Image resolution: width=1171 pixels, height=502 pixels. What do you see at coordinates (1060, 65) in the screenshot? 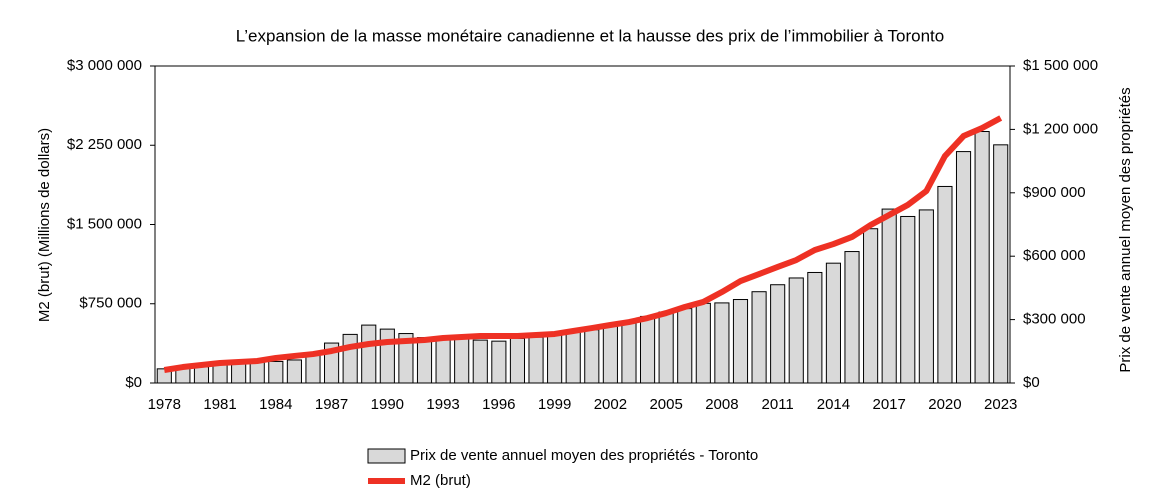
I see `y2-tick-label: $1 500 000` at bounding box center [1060, 65].